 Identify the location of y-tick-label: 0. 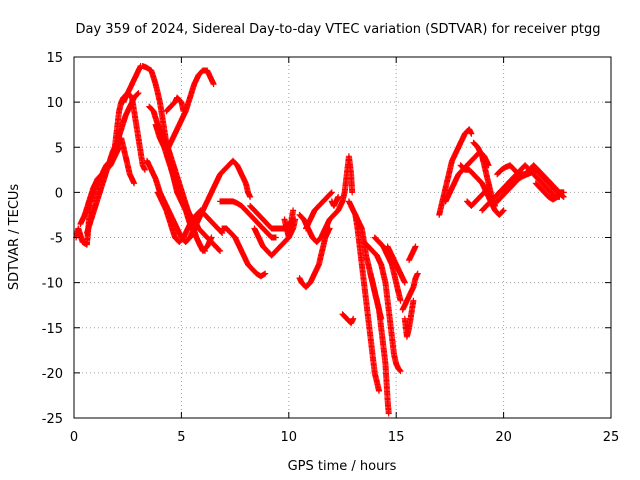
(59, 193).